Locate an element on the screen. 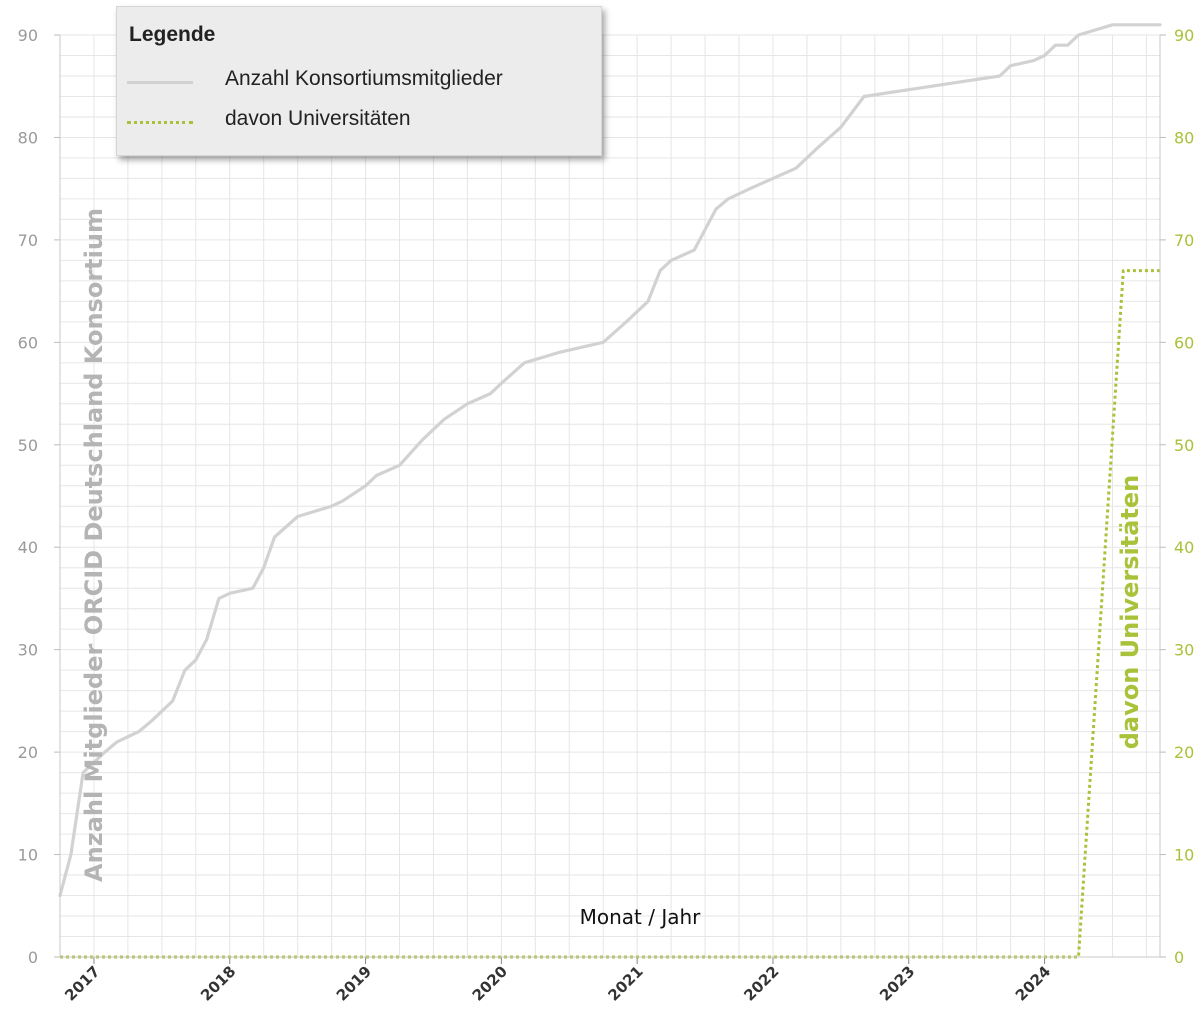 The image size is (1202, 1023). y-tick-label-left: 80 is located at coordinates (28, 137).